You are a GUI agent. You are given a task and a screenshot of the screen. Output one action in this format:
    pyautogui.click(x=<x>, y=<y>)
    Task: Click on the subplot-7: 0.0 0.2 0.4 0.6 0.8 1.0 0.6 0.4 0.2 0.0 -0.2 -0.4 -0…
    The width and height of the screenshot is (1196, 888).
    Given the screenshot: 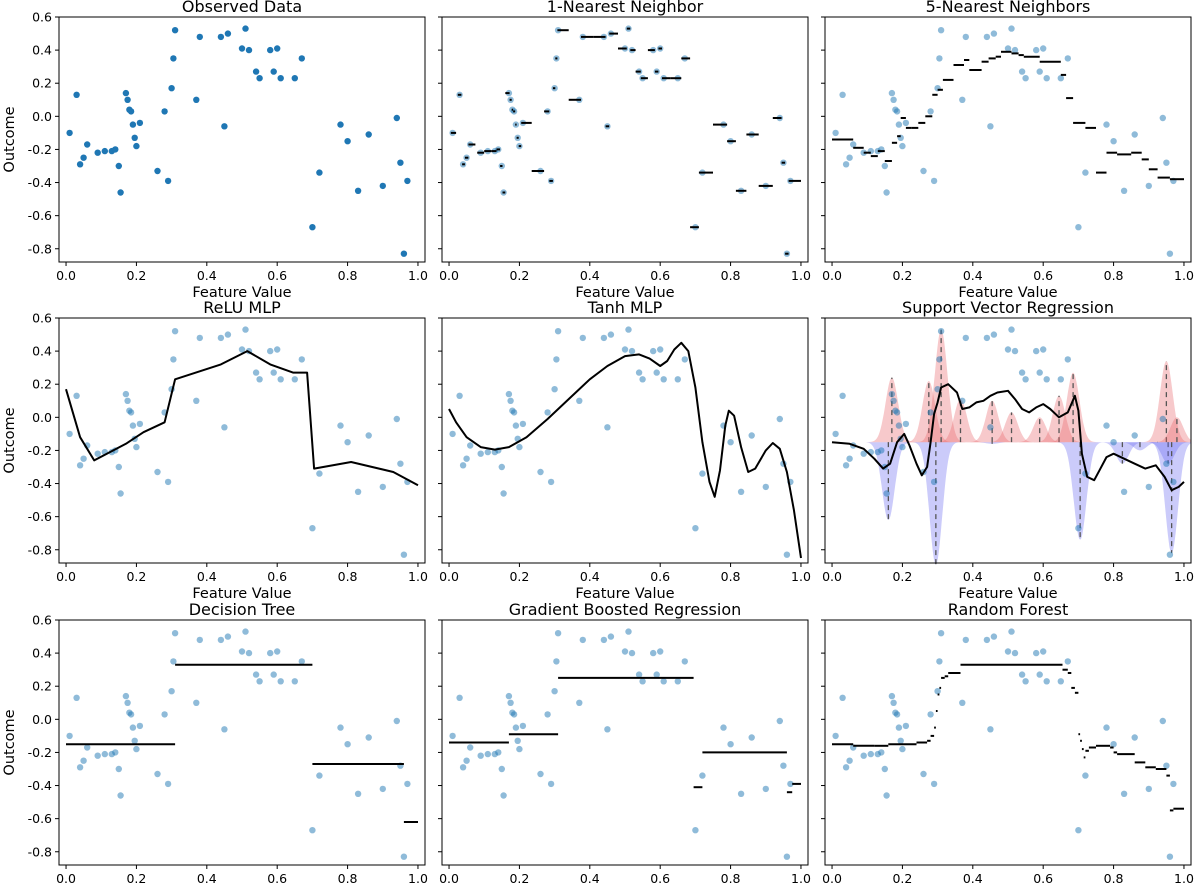 What is the action you would take?
    pyautogui.click(x=215, y=743)
    